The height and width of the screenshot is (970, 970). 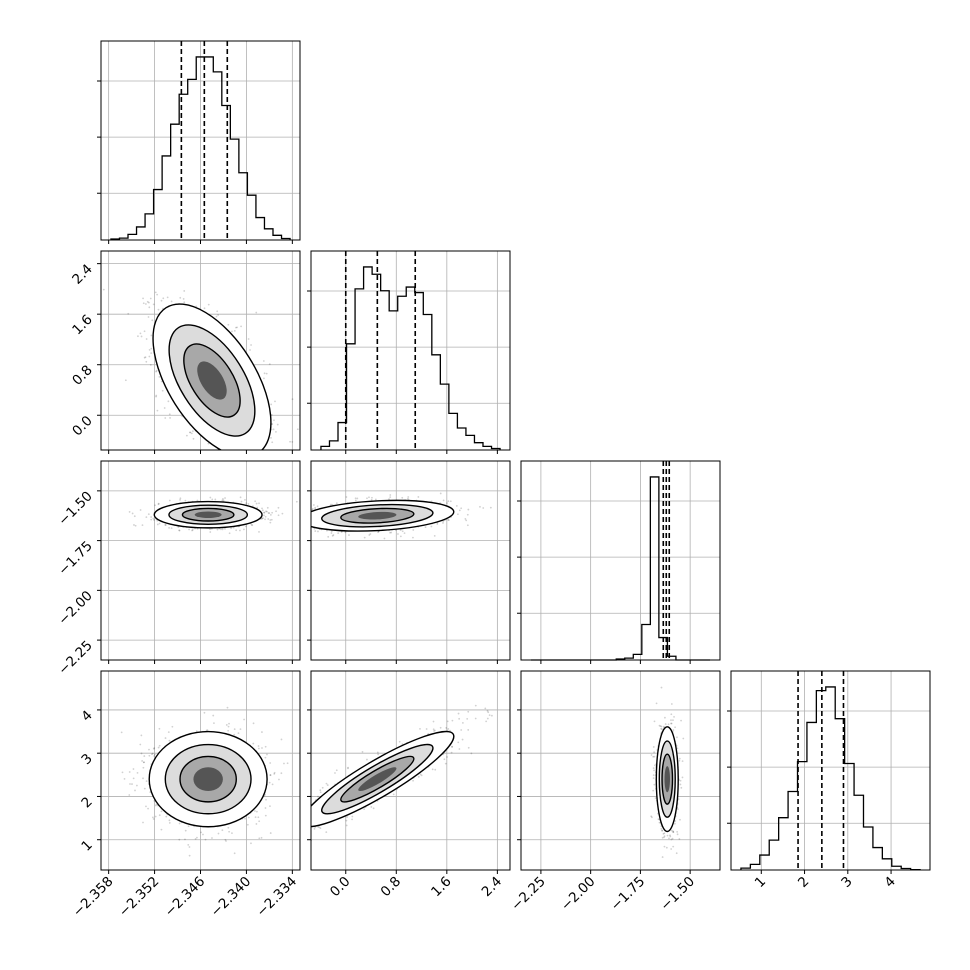 I want to click on panel-frame, so click(x=200, y=140).